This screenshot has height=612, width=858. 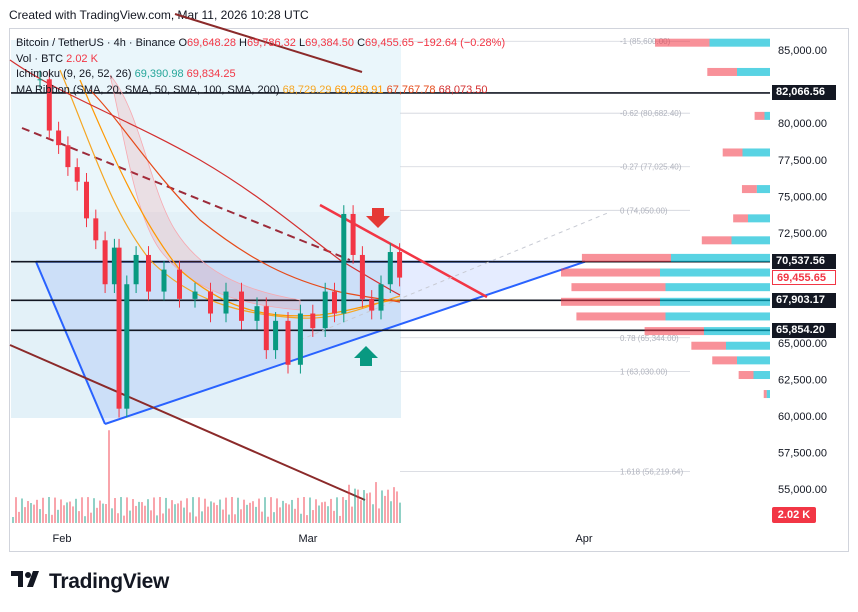 I want to click on y-tick-label: 77,500.00, so click(x=802, y=161).